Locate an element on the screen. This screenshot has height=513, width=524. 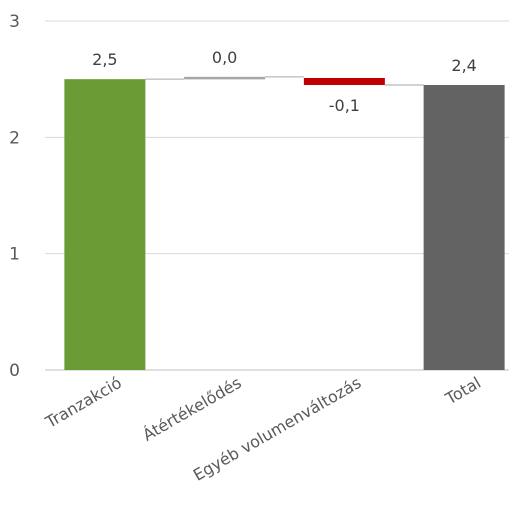
x-category-label: Átértékelődés is located at coordinates (191, 409).